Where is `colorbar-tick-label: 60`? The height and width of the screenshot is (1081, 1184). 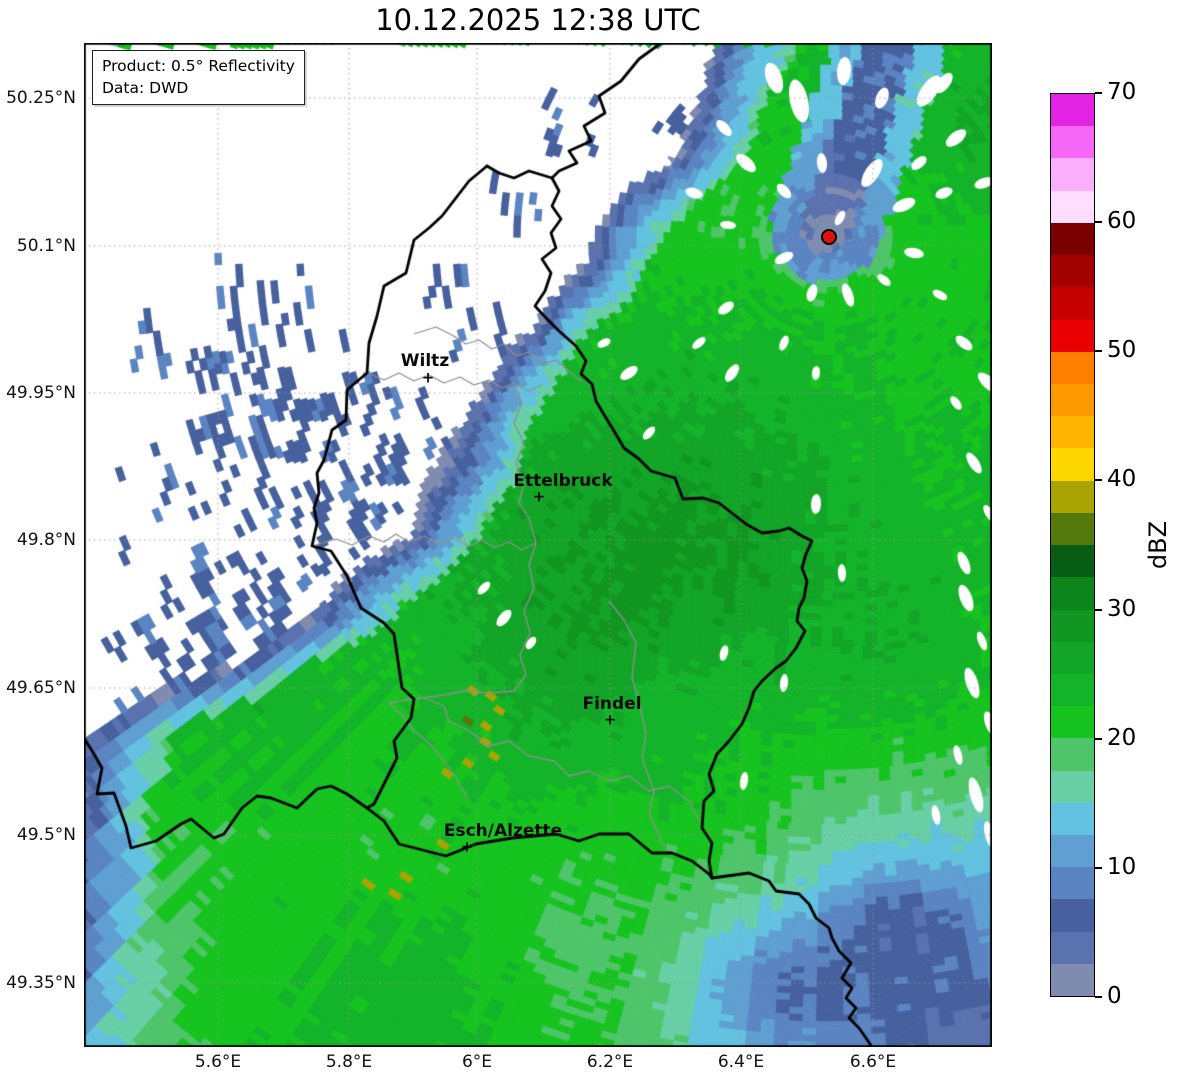
colorbar-tick-label: 60 is located at coordinates (1122, 221).